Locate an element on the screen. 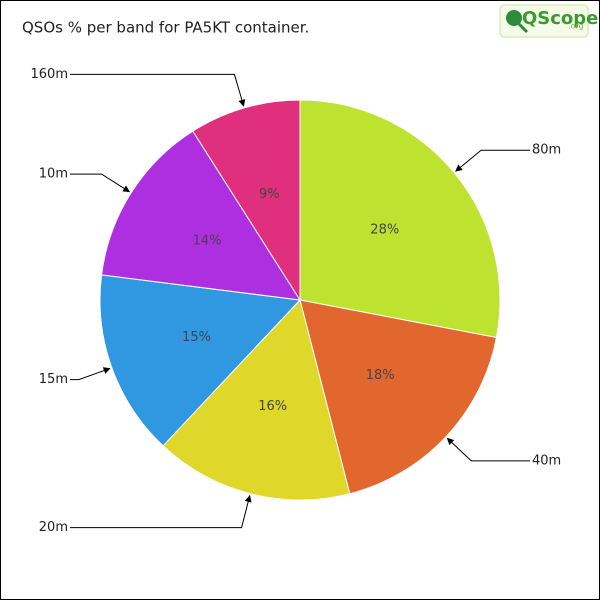  slice-label: 9% is located at coordinates (269, 194).